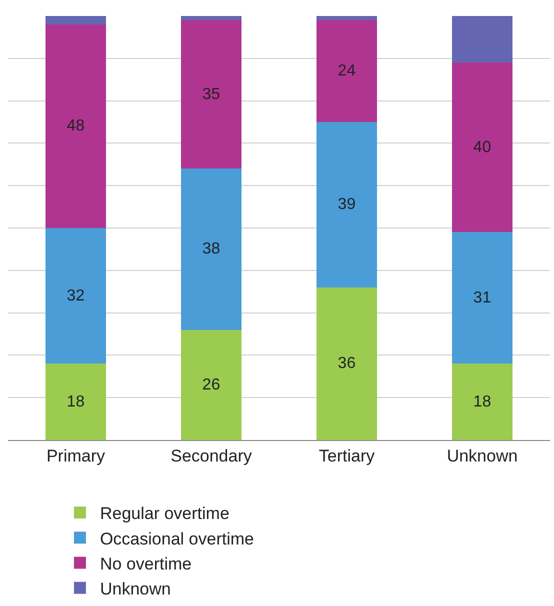 Image resolution: width=554 pixels, height=606 pixels. I want to click on data-label: 40, so click(482, 147).